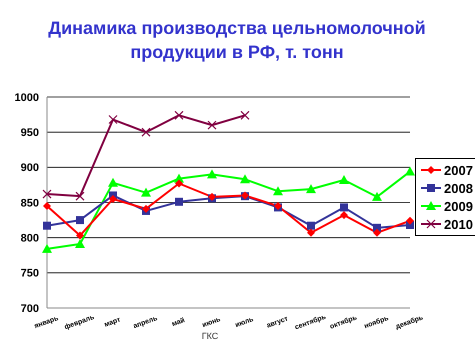 The width and height of the screenshot is (475, 348). What do you see at coordinates (29, 133) in the screenshot?
I see `y-tick-label: 950` at bounding box center [29, 133].